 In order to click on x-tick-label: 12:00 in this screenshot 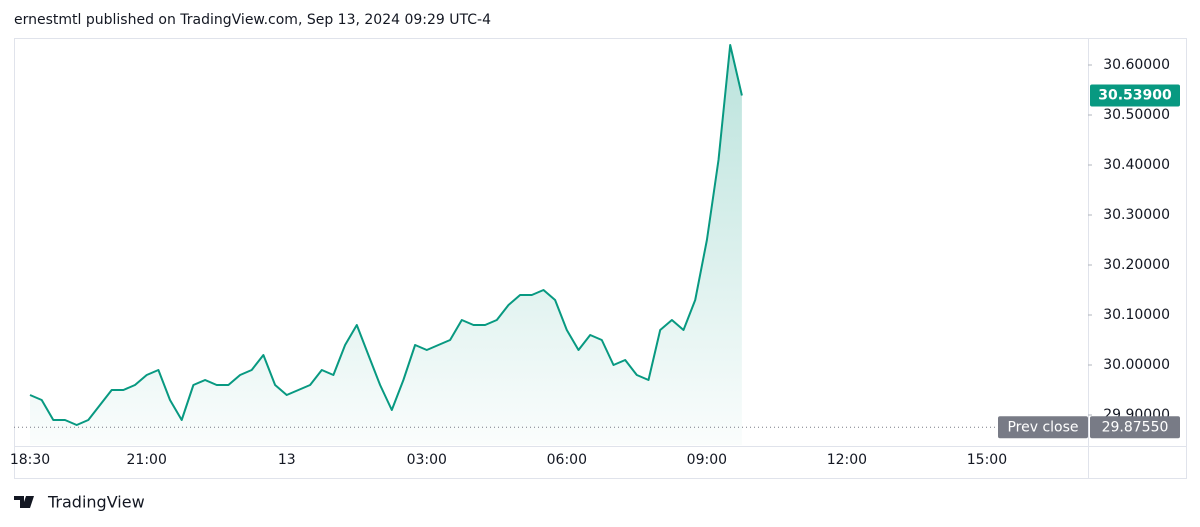, I will do `click(847, 460)`.